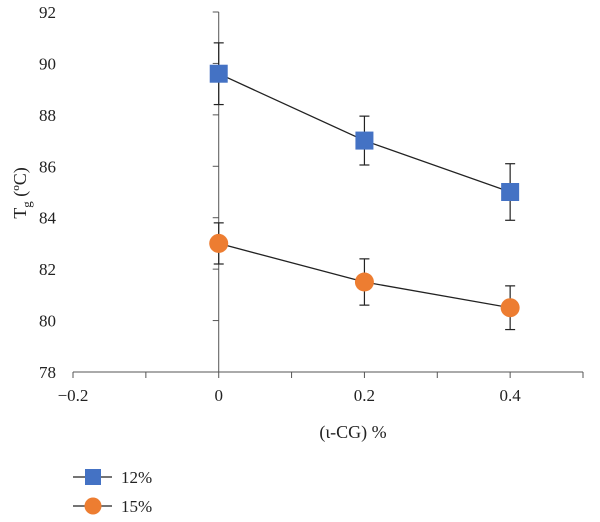 The height and width of the screenshot is (522, 600). I want to click on x-tick-label: −0.2, so click(73, 395).